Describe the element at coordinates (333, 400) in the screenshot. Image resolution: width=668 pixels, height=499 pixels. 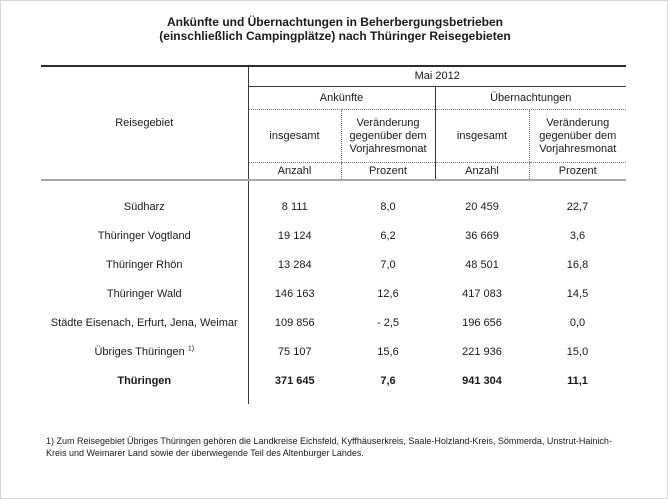
I see `body-spacer-bottom` at that location.